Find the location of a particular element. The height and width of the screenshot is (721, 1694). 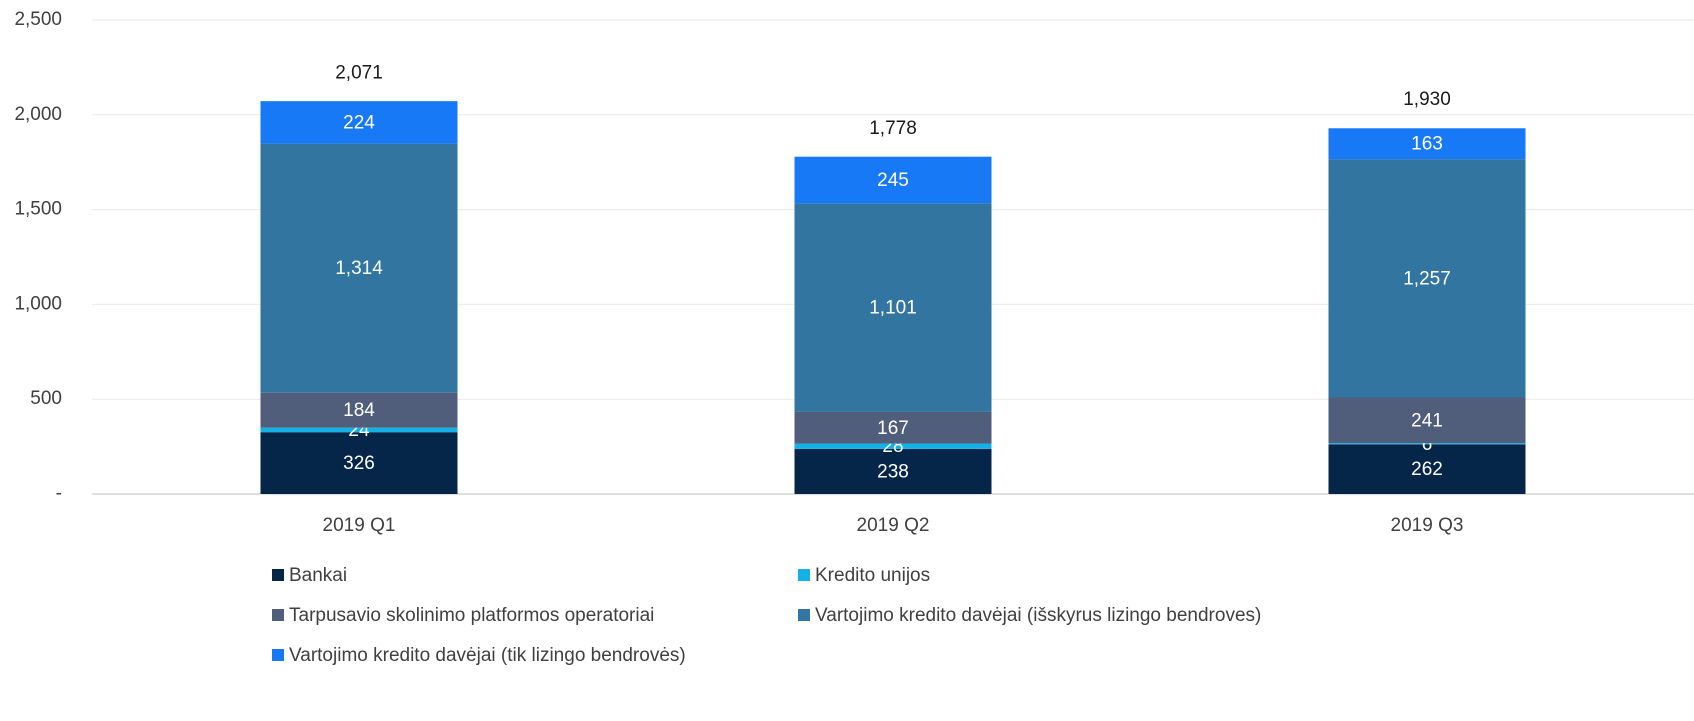

total-label: 1,930 is located at coordinates (1427, 99).